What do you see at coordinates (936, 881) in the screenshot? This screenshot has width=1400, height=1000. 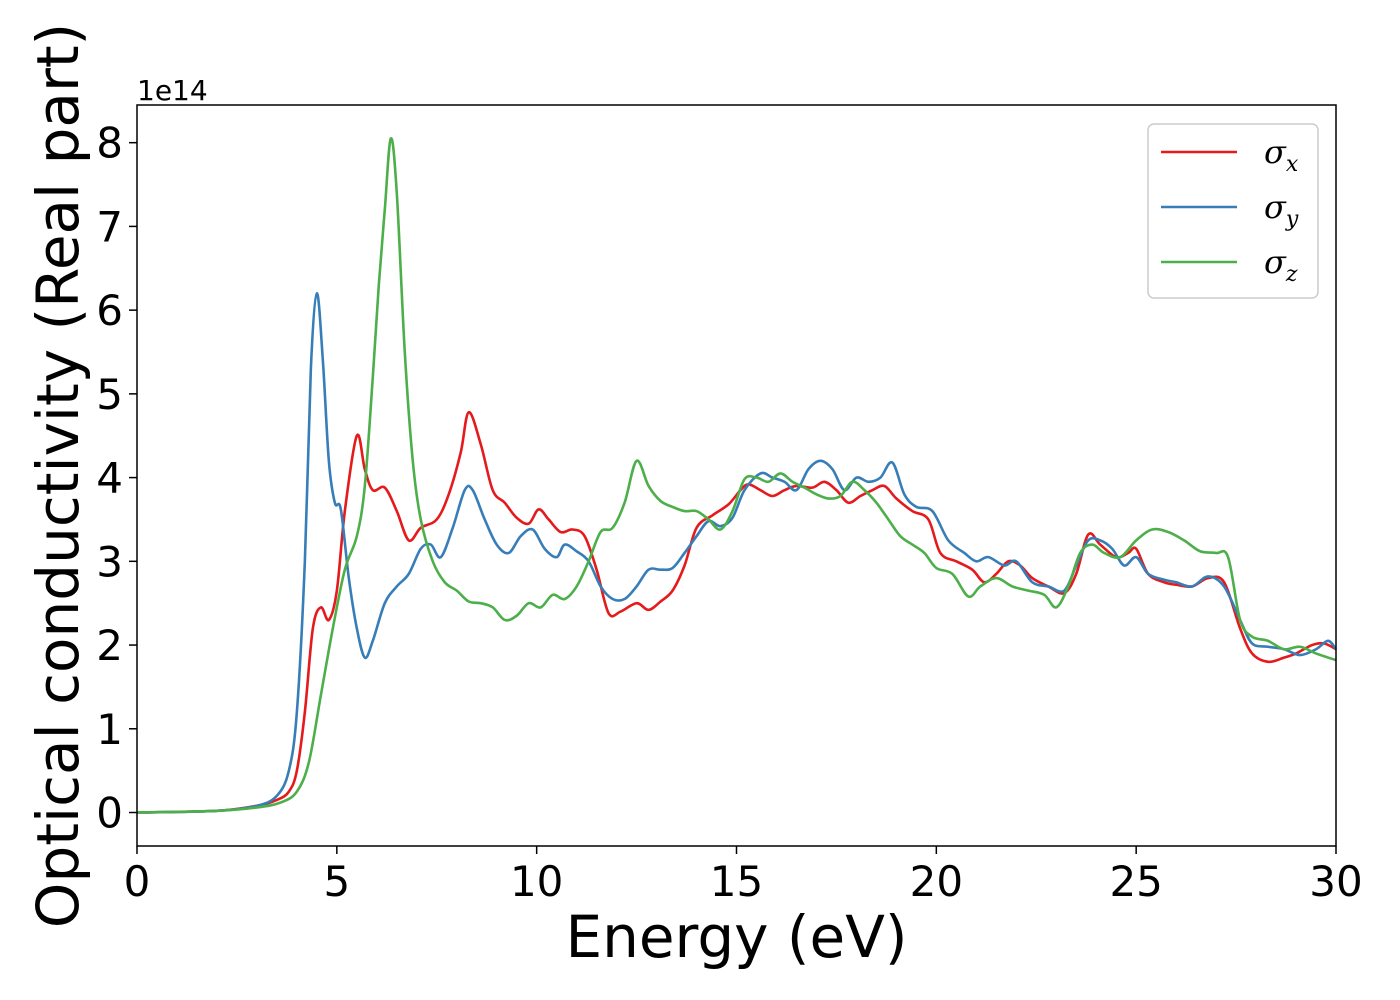 I see `x-tick-label: 20` at bounding box center [936, 881].